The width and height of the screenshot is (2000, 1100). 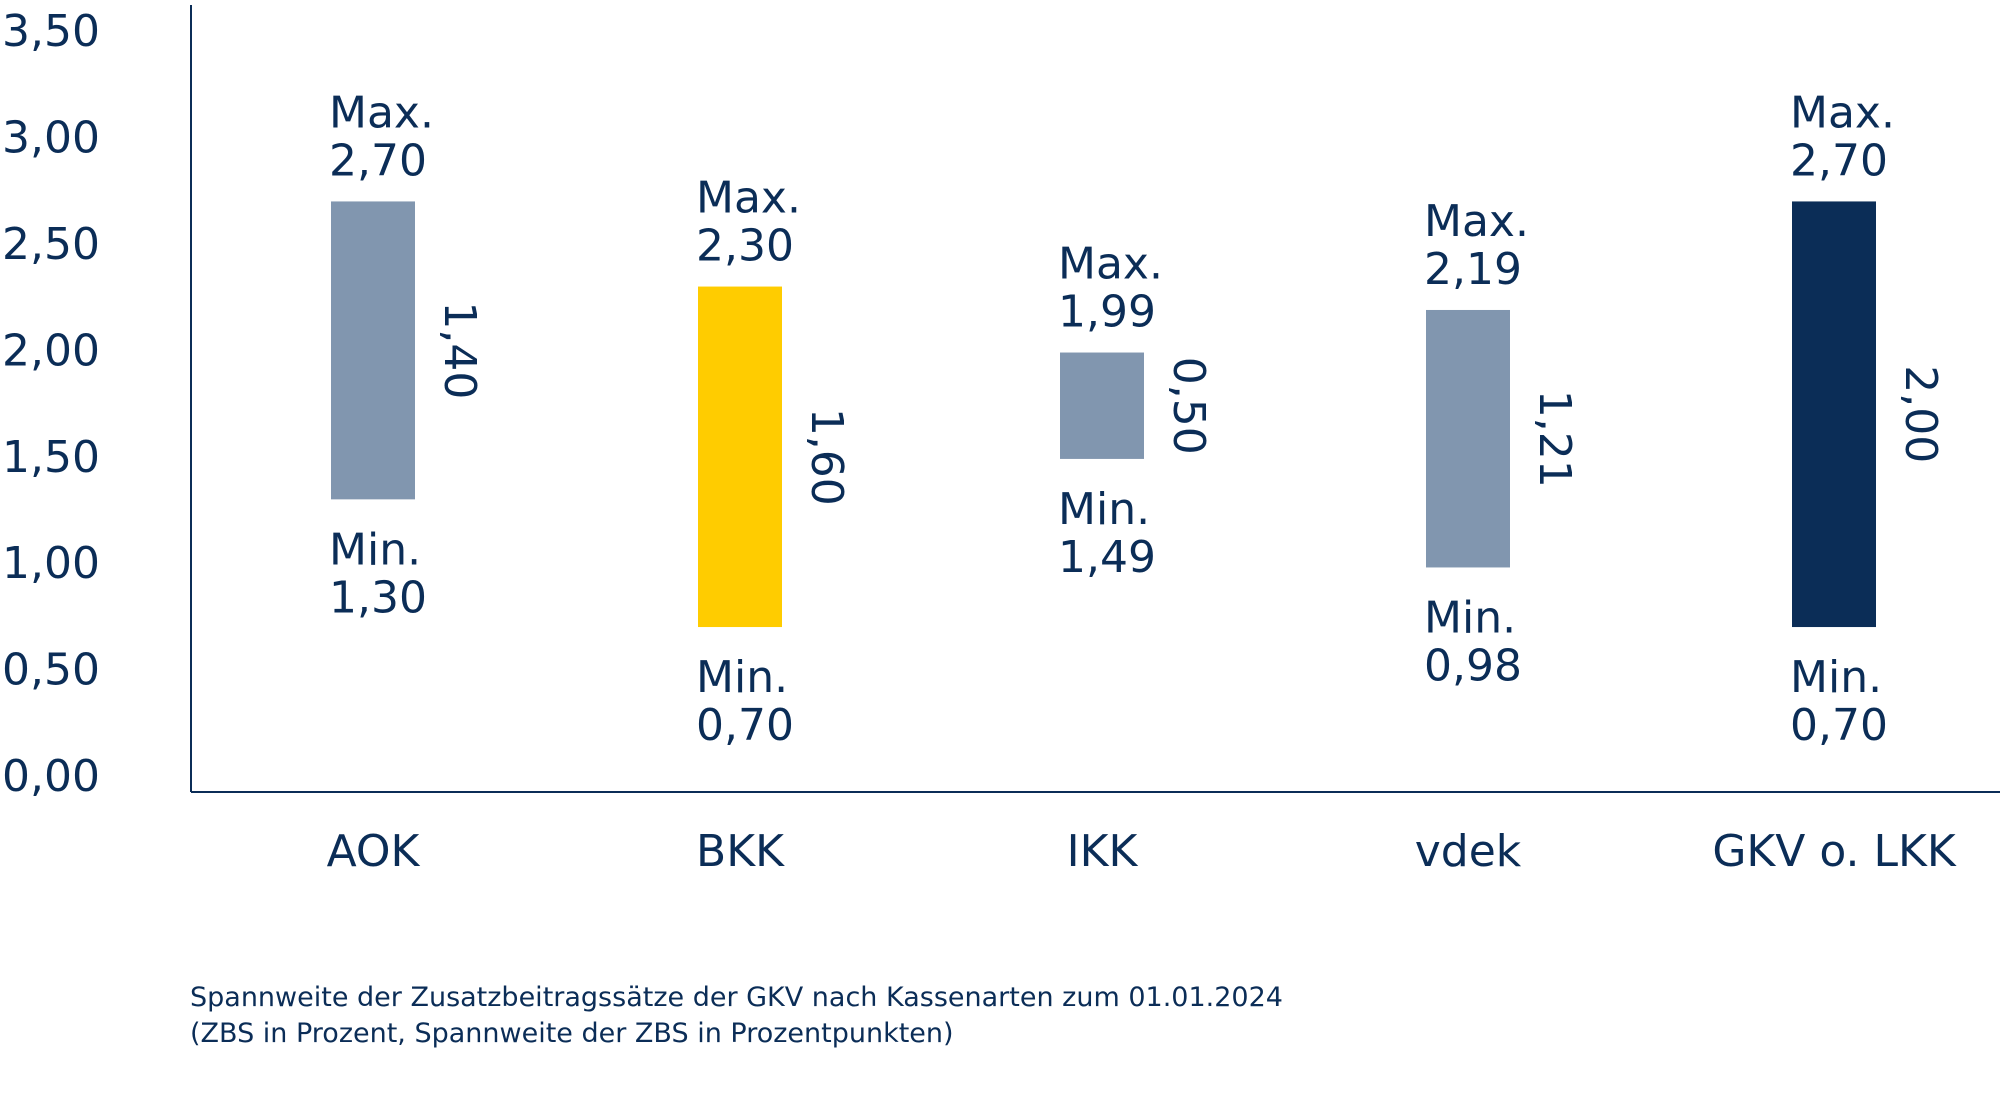 What do you see at coordinates (374, 851) in the screenshot?
I see `category-label: AOK` at bounding box center [374, 851].